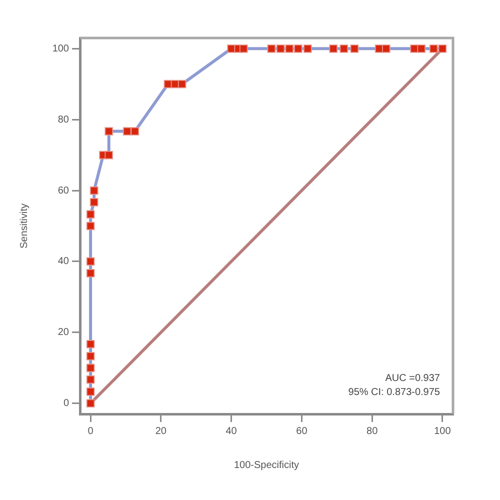 This screenshot has height=500, width=500. Describe the element at coordinates (64, 332) in the screenshot. I see `y-tick-label: 20` at that location.